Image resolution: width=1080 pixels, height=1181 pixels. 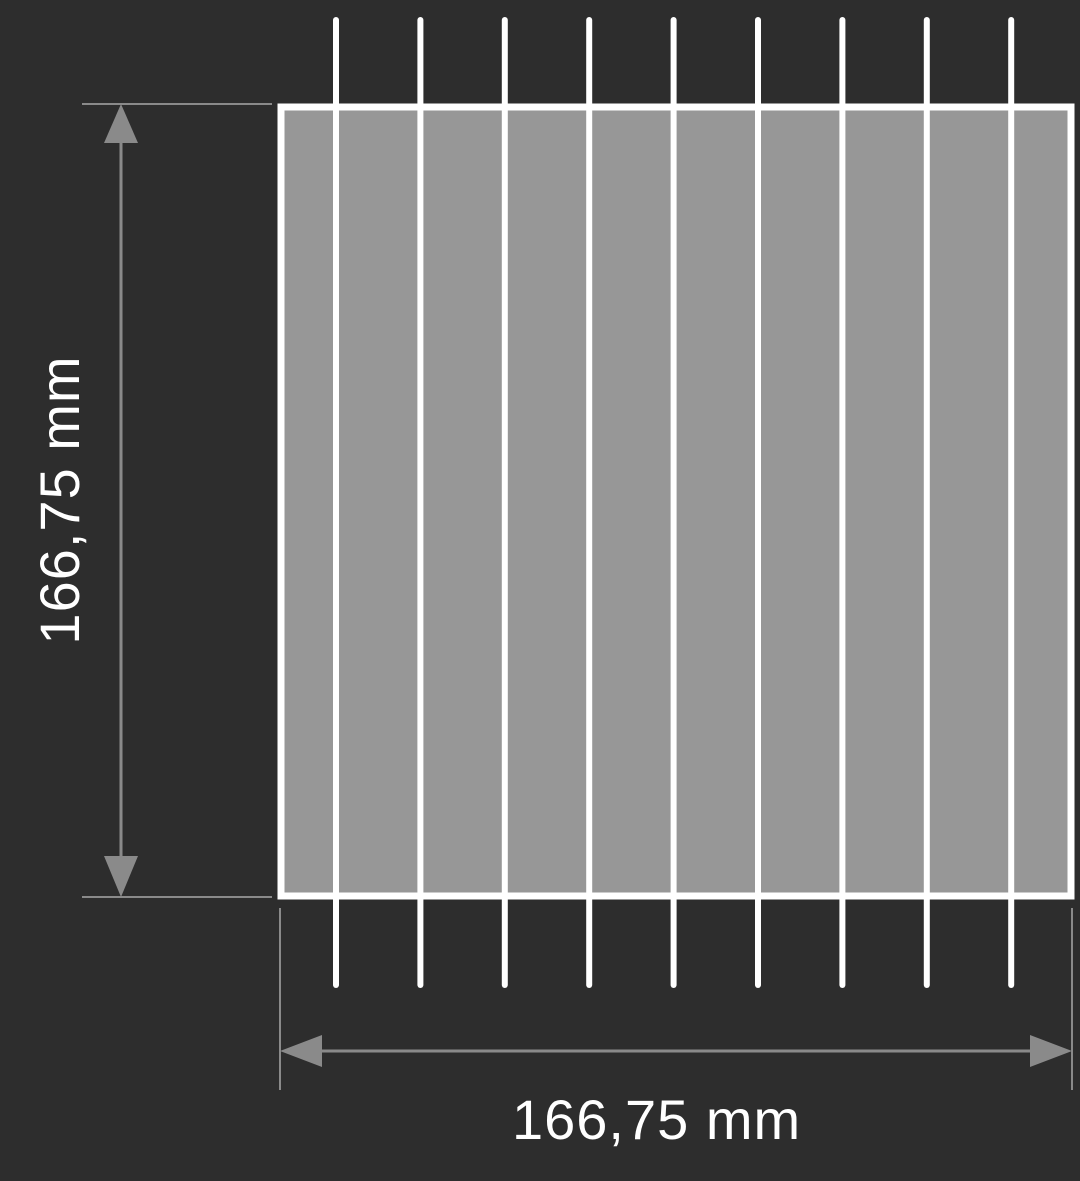 I want to click on width-arrow-right, so click(x=1051, y=1051).